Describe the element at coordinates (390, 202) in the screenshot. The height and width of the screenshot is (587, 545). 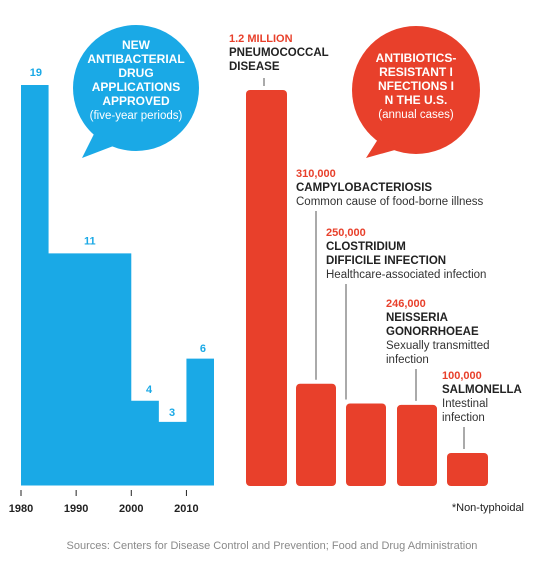
I see `category-description: Common cause of food-borne illness` at that location.